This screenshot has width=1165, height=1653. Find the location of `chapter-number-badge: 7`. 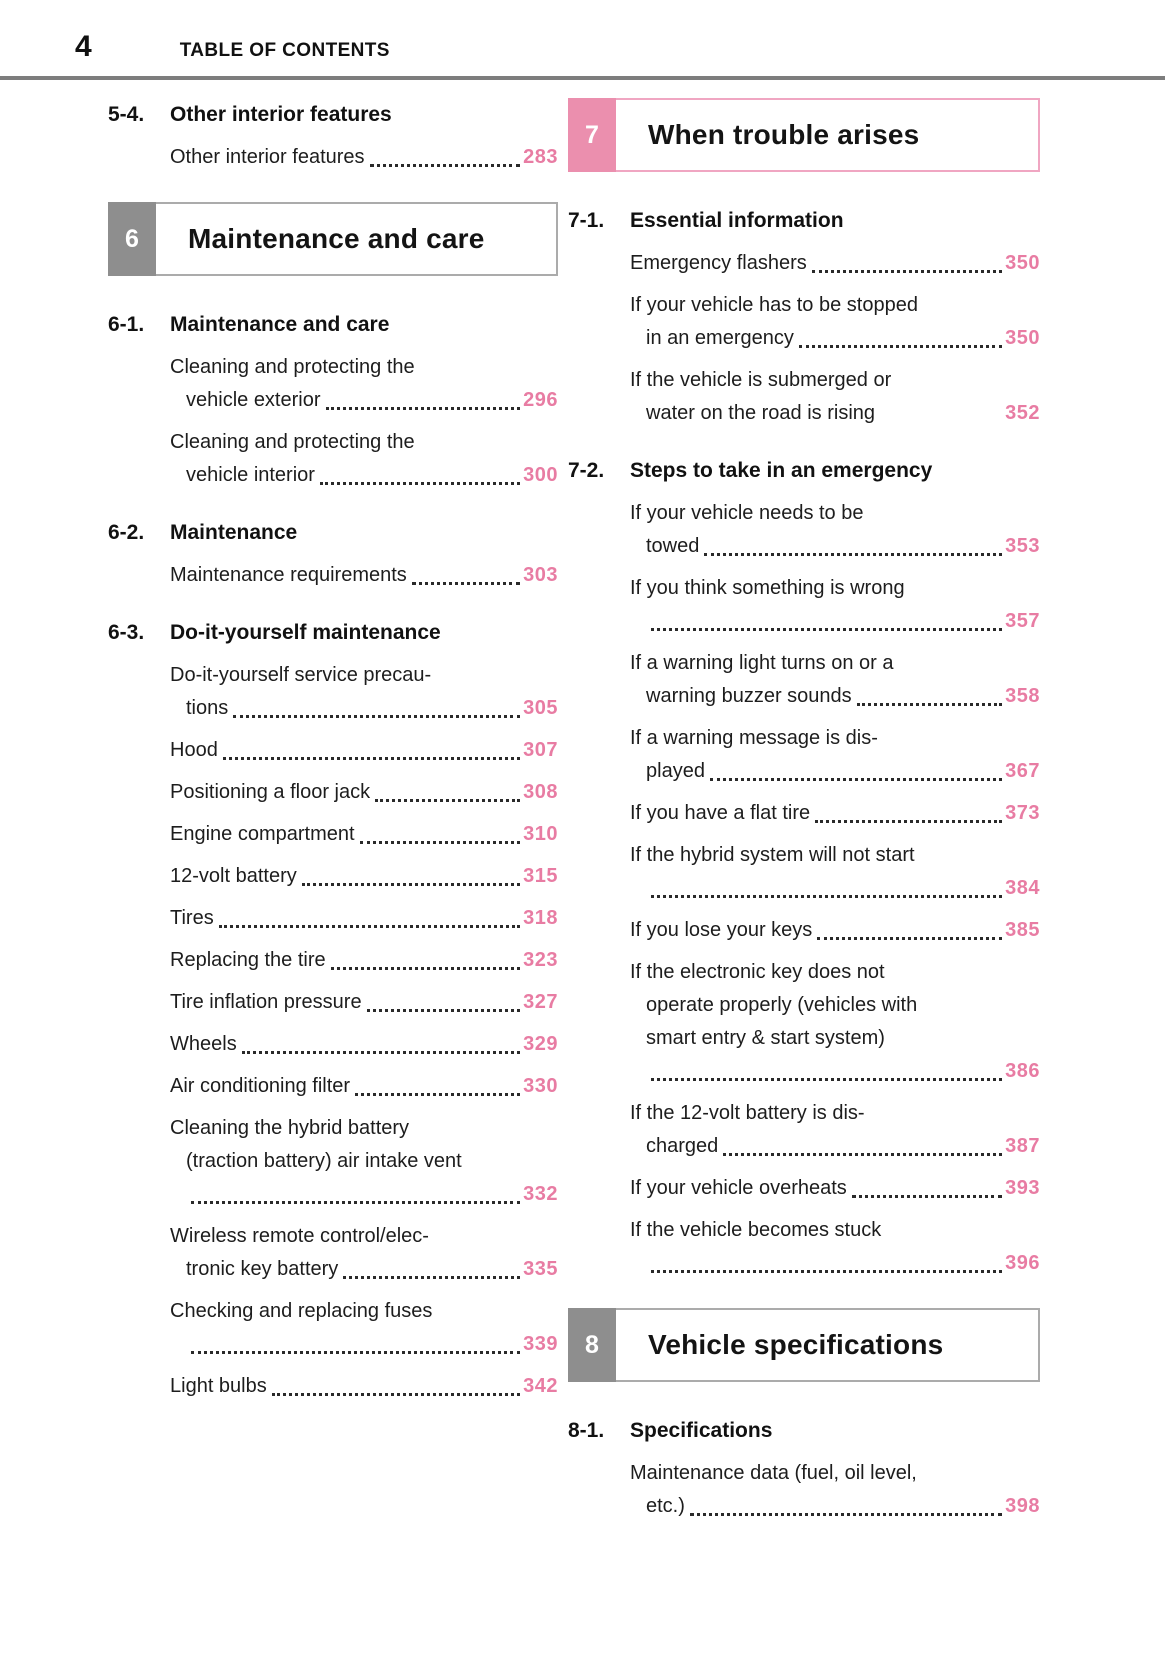

chapter-number-badge: 7 is located at coordinates (592, 135).